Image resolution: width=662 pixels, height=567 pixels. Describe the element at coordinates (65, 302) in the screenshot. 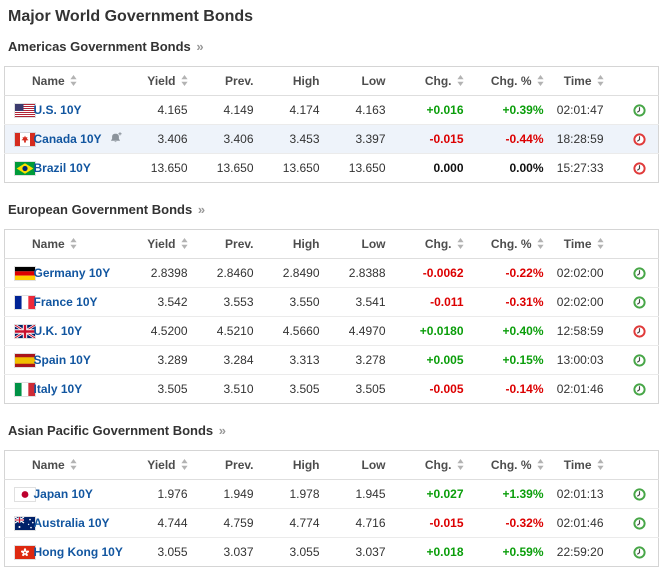

I see `bond-name-link: France 10Y` at that location.